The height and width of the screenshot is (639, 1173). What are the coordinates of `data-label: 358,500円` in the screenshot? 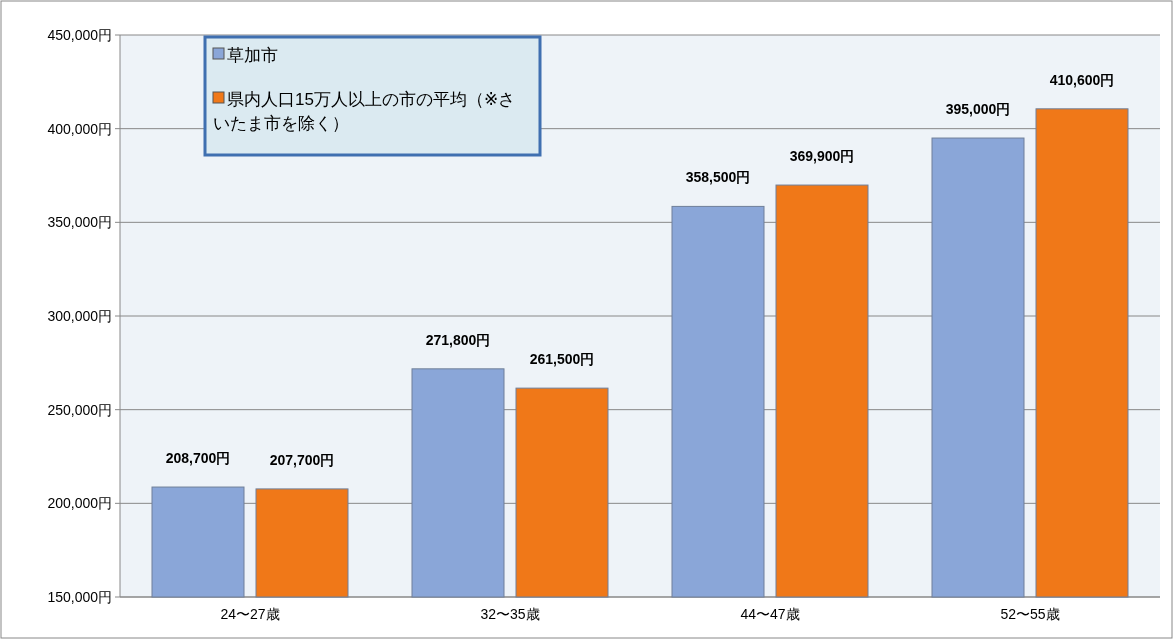 It's located at (718, 177).